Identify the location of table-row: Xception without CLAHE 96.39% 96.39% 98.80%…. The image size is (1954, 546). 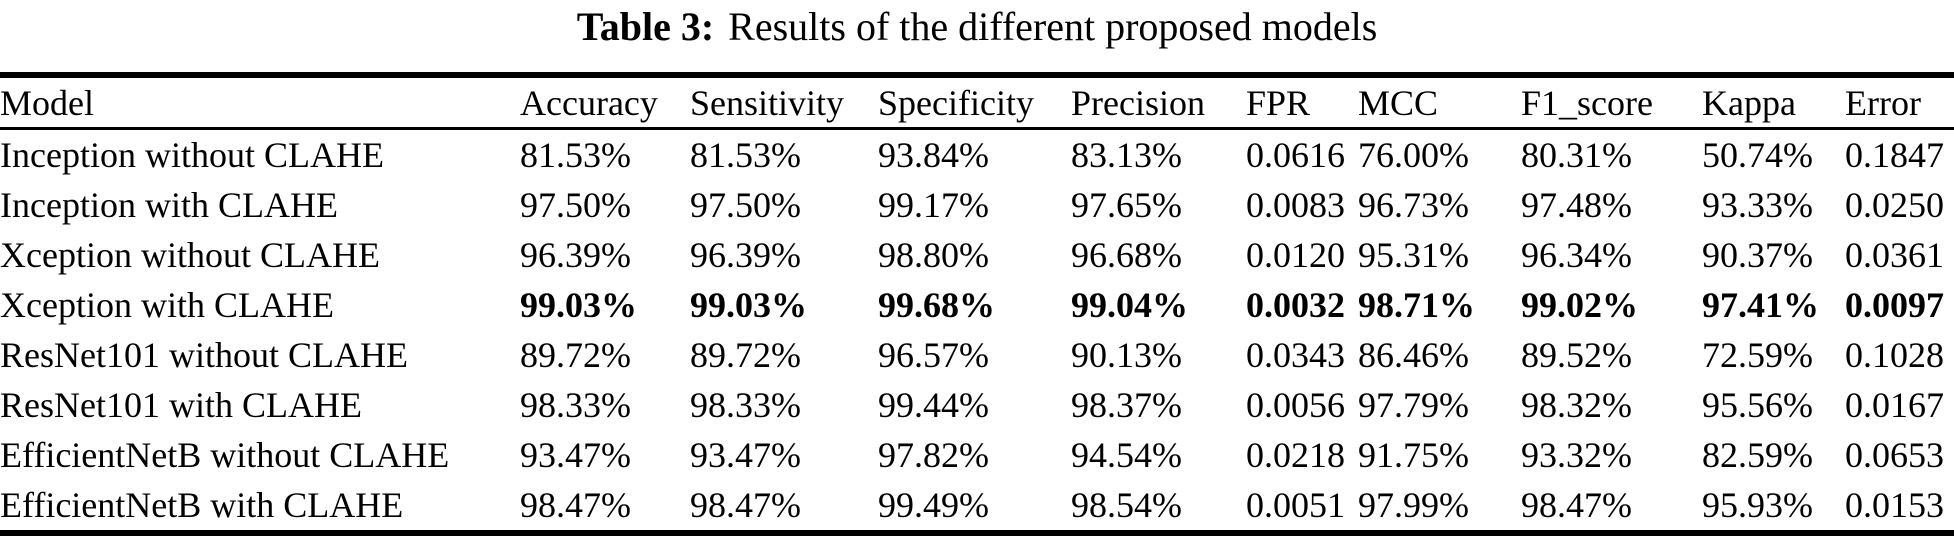
(977, 255).